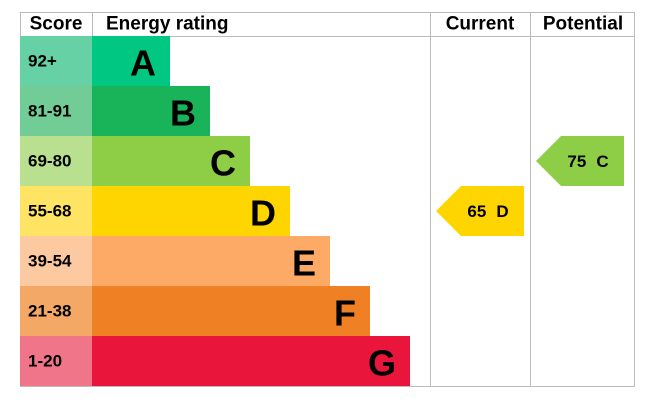  I want to click on header-rating: Energy rating, so click(167, 24).